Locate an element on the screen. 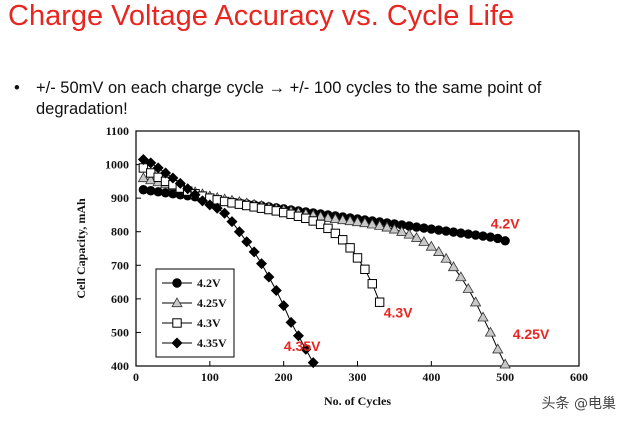 The image size is (626, 421). y-tick-label: 700 is located at coordinates (120, 265).